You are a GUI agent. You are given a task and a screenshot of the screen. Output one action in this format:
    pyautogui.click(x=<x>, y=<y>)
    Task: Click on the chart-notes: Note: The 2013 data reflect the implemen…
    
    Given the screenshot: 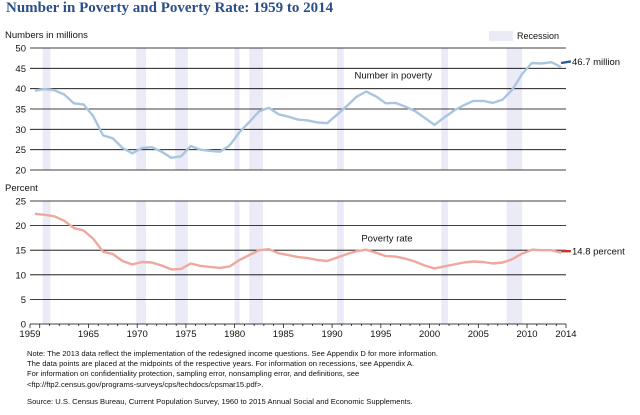 What is the action you would take?
    pyautogui.click(x=327, y=369)
    